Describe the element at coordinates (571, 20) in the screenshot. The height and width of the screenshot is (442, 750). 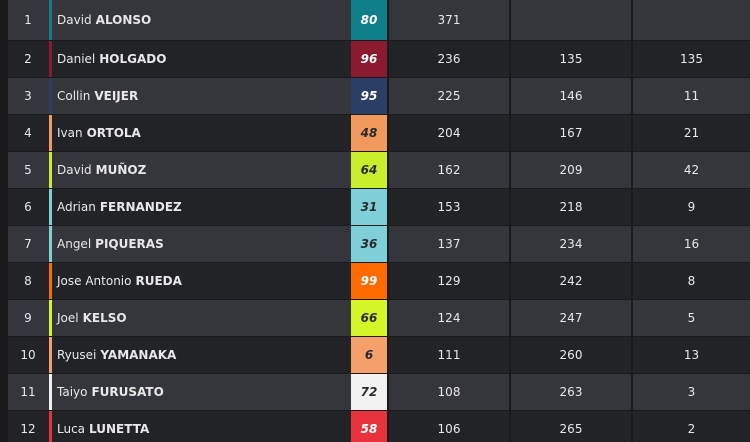
I see `gap-to-leader` at that location.